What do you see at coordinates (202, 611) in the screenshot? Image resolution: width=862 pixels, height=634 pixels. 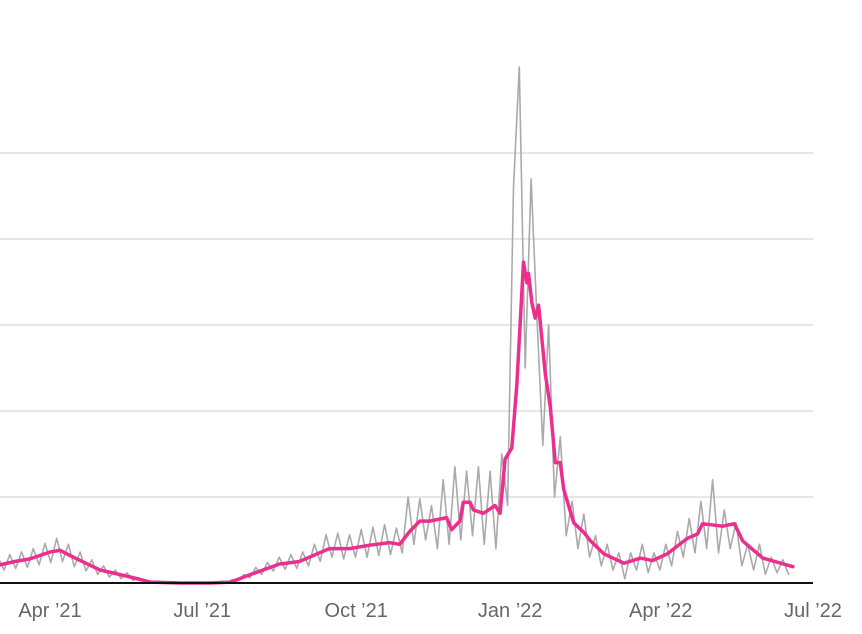 I see `x-tick-label: Jul ’21` at bounding box center [202, 611].